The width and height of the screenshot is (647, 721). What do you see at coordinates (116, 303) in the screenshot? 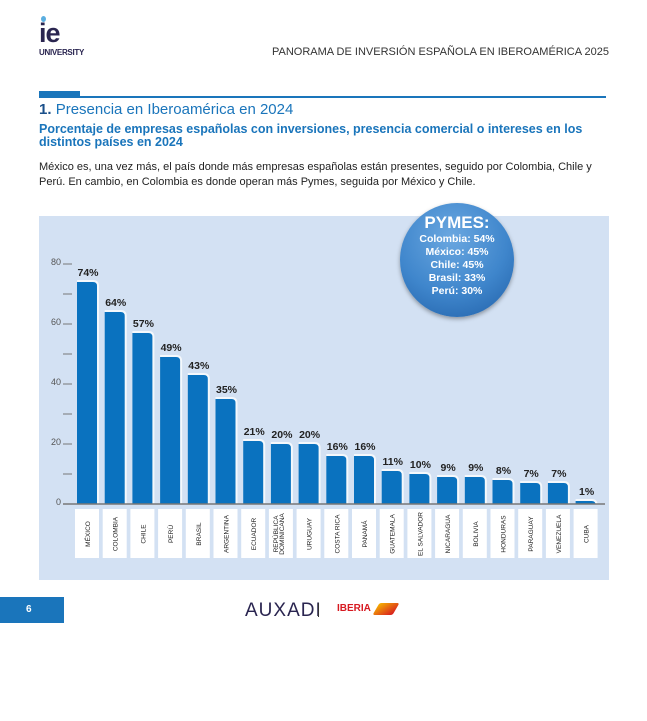
I see `data-label: 64%` at bounding box center [116, 303].